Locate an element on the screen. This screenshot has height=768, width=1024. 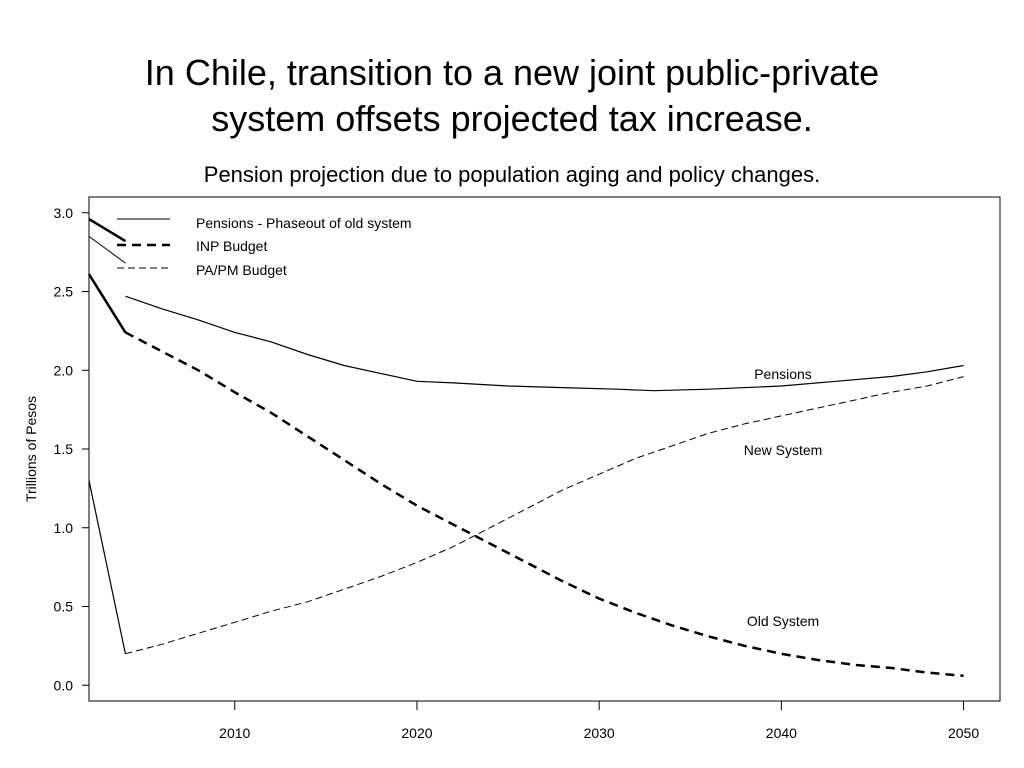
x-tick-label: 2010 is located at coordinates (234, 733).